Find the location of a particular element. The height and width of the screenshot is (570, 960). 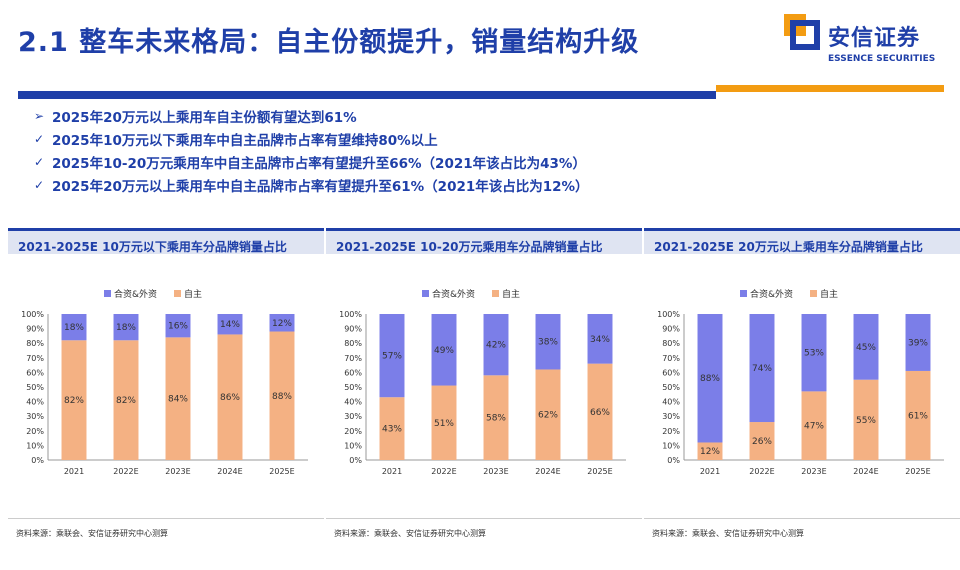

data-label-domestic: 43% is located at coordinates (392, 430).